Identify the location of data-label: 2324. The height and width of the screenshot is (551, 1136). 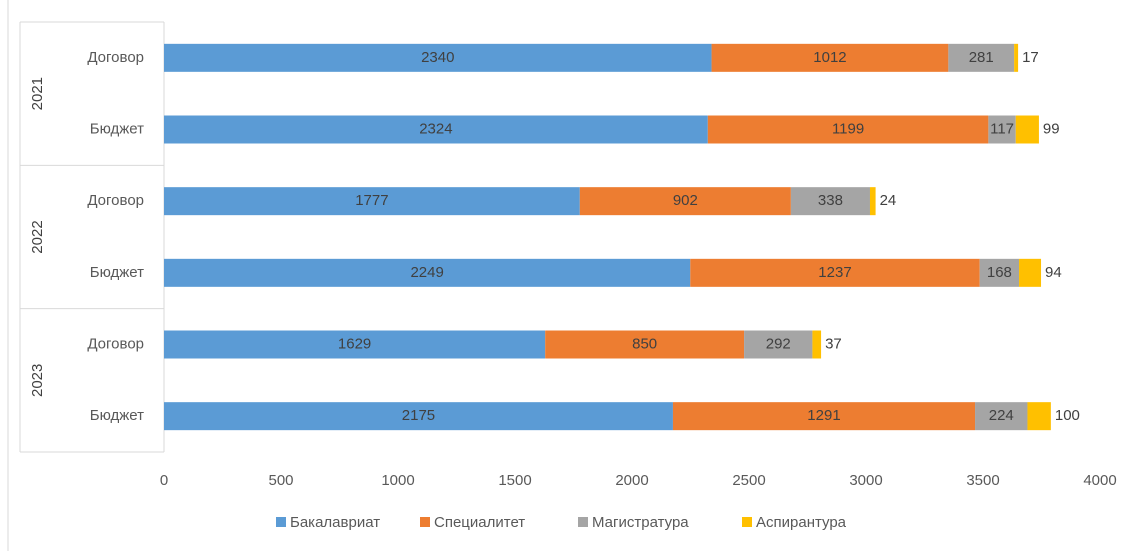
(435, 128).